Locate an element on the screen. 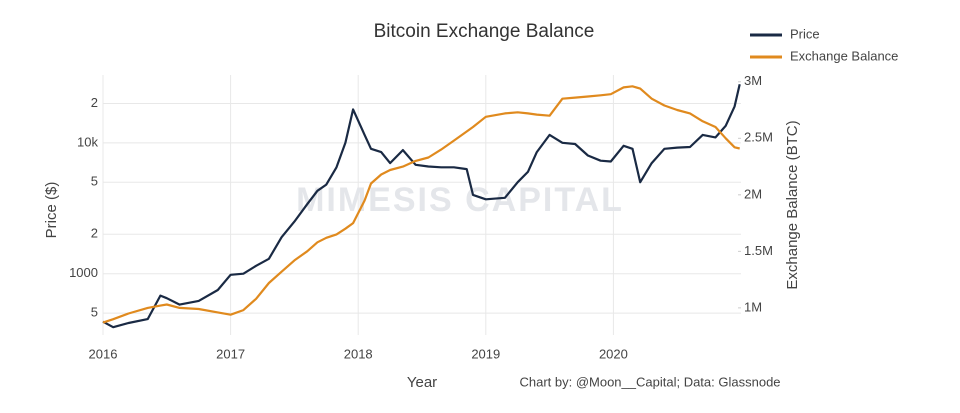 This screenshot has height=413, width=960. x-tick-label: 2016 is located at coordinates (103, 353).